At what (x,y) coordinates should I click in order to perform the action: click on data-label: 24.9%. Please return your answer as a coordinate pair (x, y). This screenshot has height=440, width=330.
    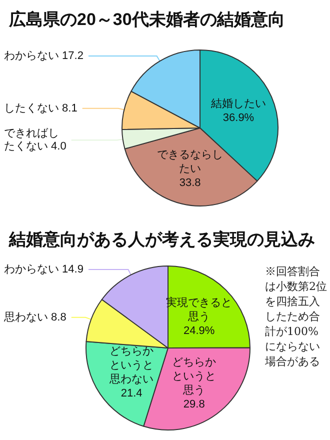
    Looking at the image, I should click on (199, 330).